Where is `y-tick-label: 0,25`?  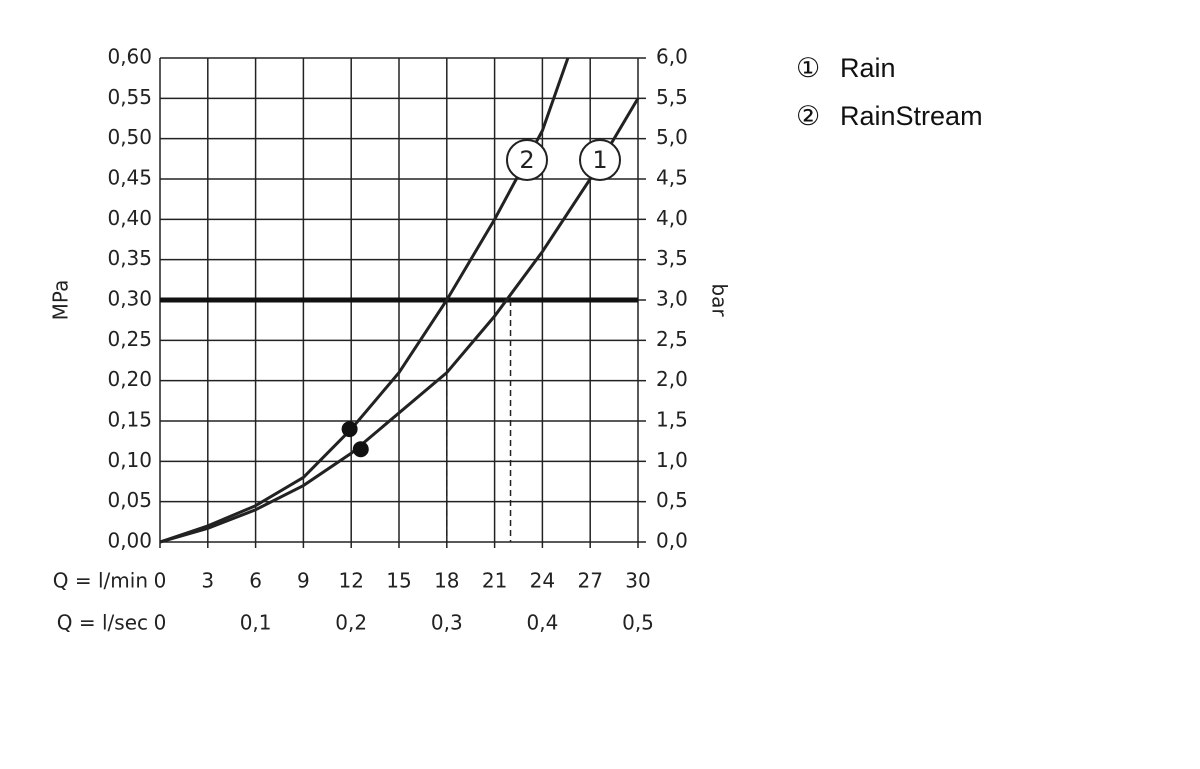
y-tick-label: 0,25 is located at coordinates (129, 339).